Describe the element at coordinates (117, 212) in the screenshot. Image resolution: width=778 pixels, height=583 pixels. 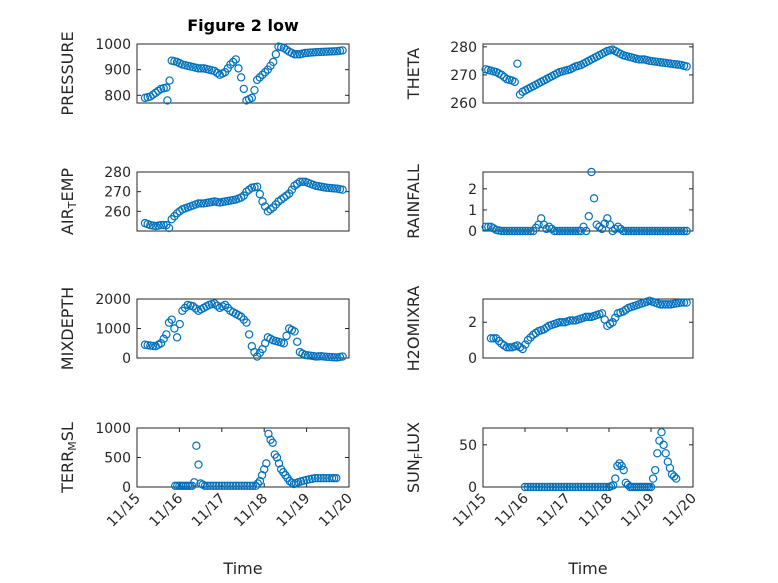
I see `y-tick-label: 260` at that location.